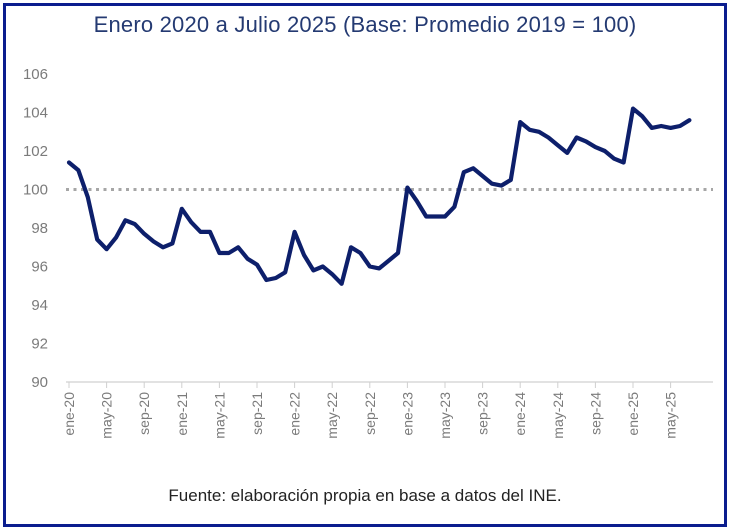 The height and width of the screenshot is (530, 730). Describe the element at coordinates (332, 415) in the screenshot. I see `x-tick-label: may-22` at that location.